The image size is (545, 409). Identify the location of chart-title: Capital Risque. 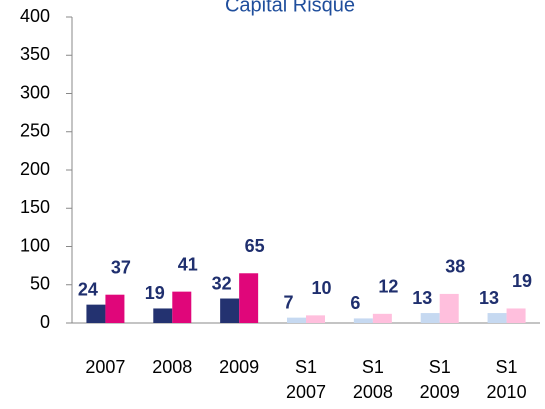
(290, 8).